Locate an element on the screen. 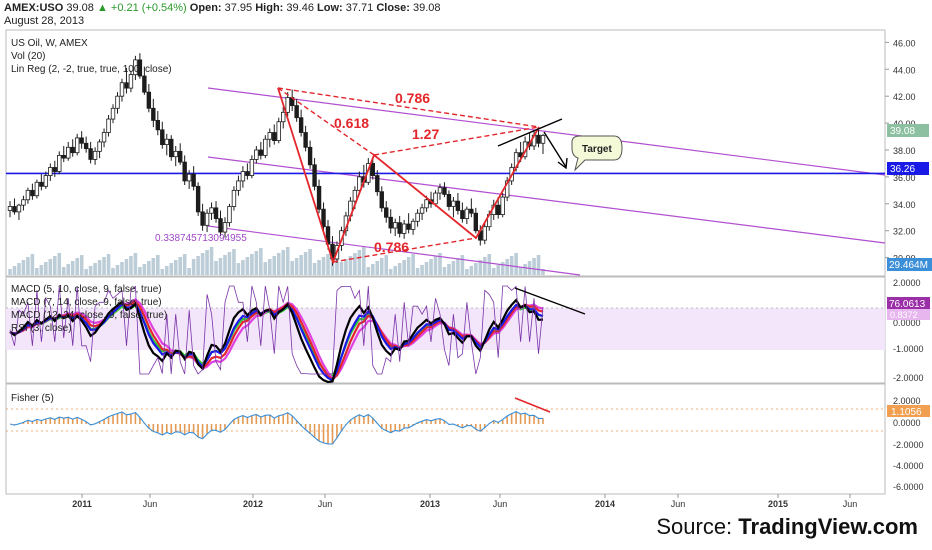 This screenshot has width=932, height=550. x-tick-label: 2011 is located at coordinates (82, 504).